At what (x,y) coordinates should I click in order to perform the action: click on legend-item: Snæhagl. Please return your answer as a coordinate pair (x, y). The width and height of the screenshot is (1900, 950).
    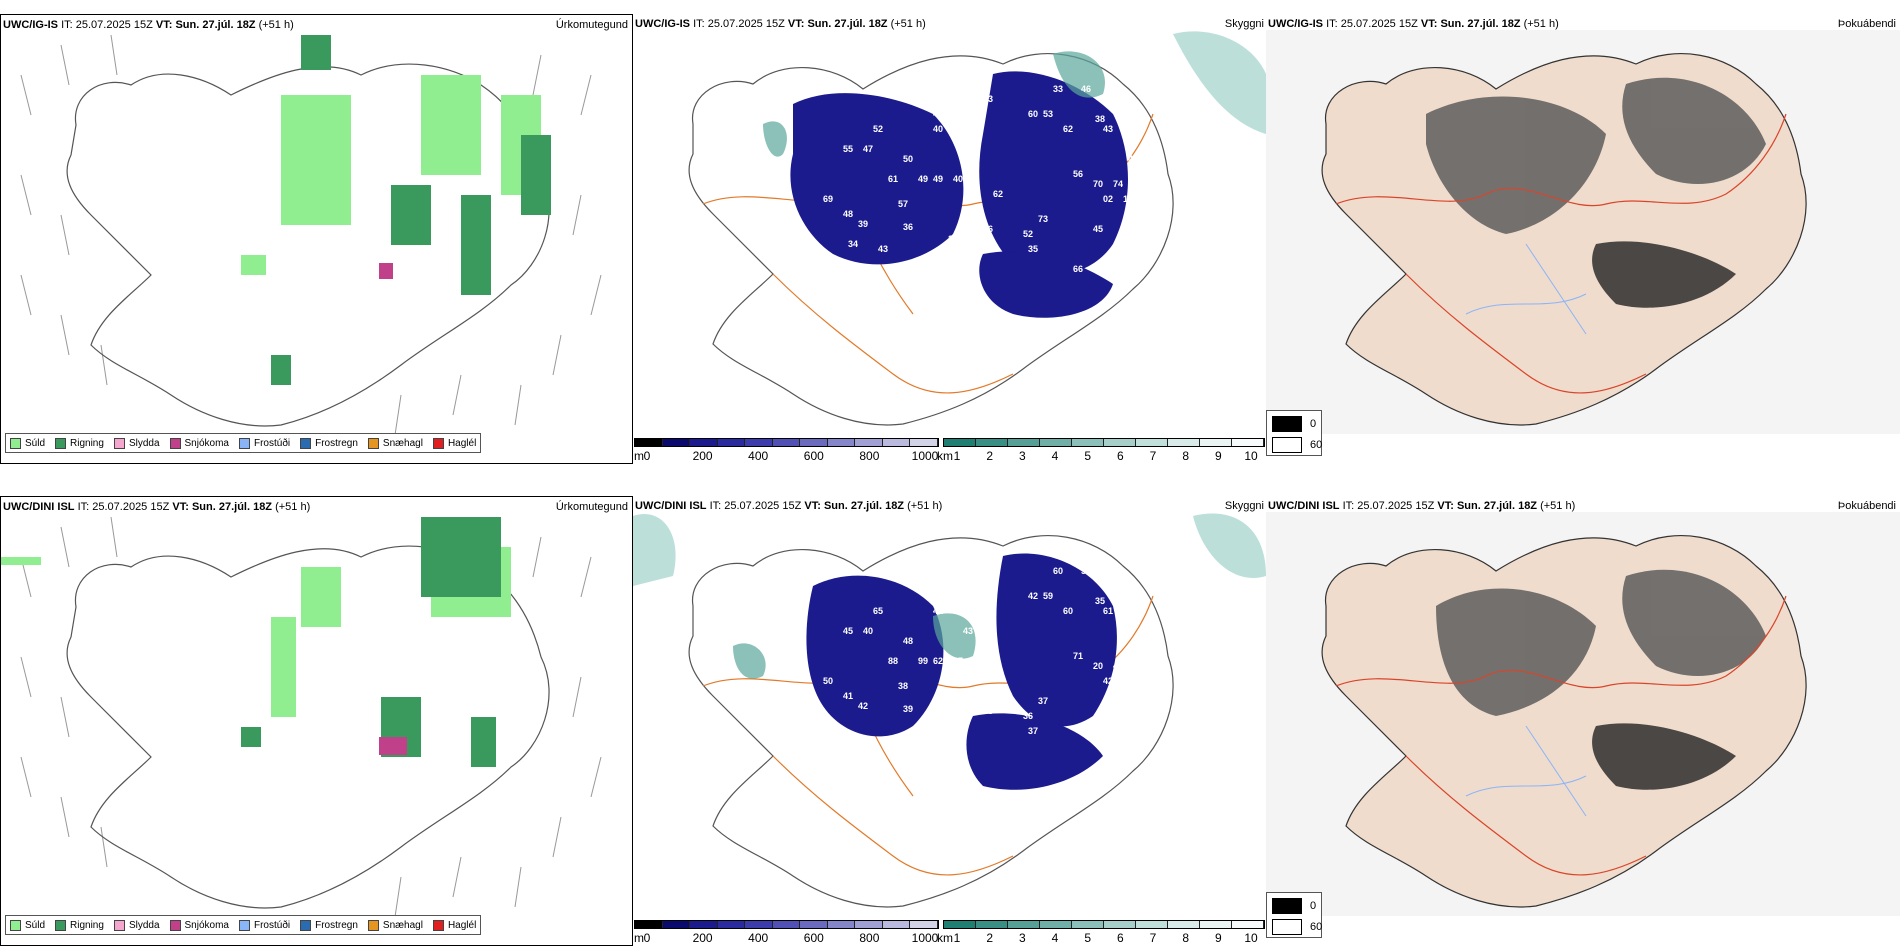
    Looking at the image, I should click on (395, 443).